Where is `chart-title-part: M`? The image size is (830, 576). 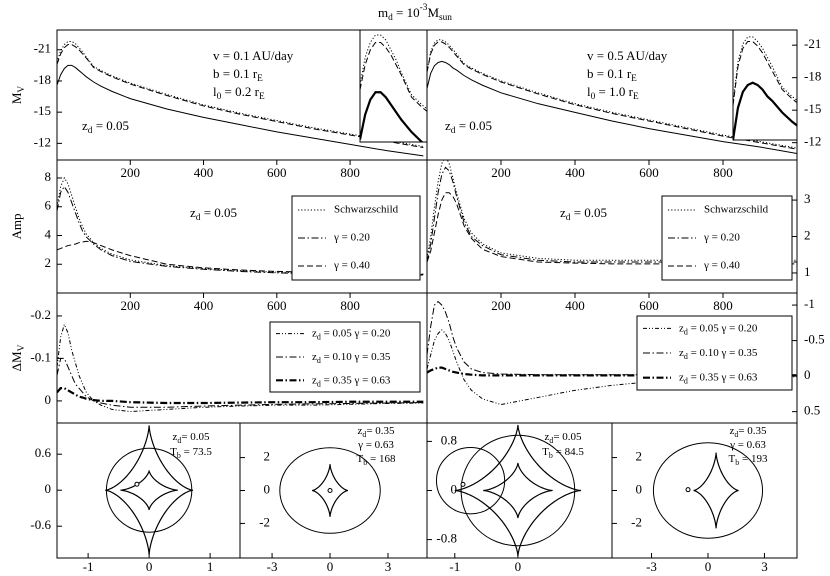 chart-title-part: M is located at coordinates (433, 12).